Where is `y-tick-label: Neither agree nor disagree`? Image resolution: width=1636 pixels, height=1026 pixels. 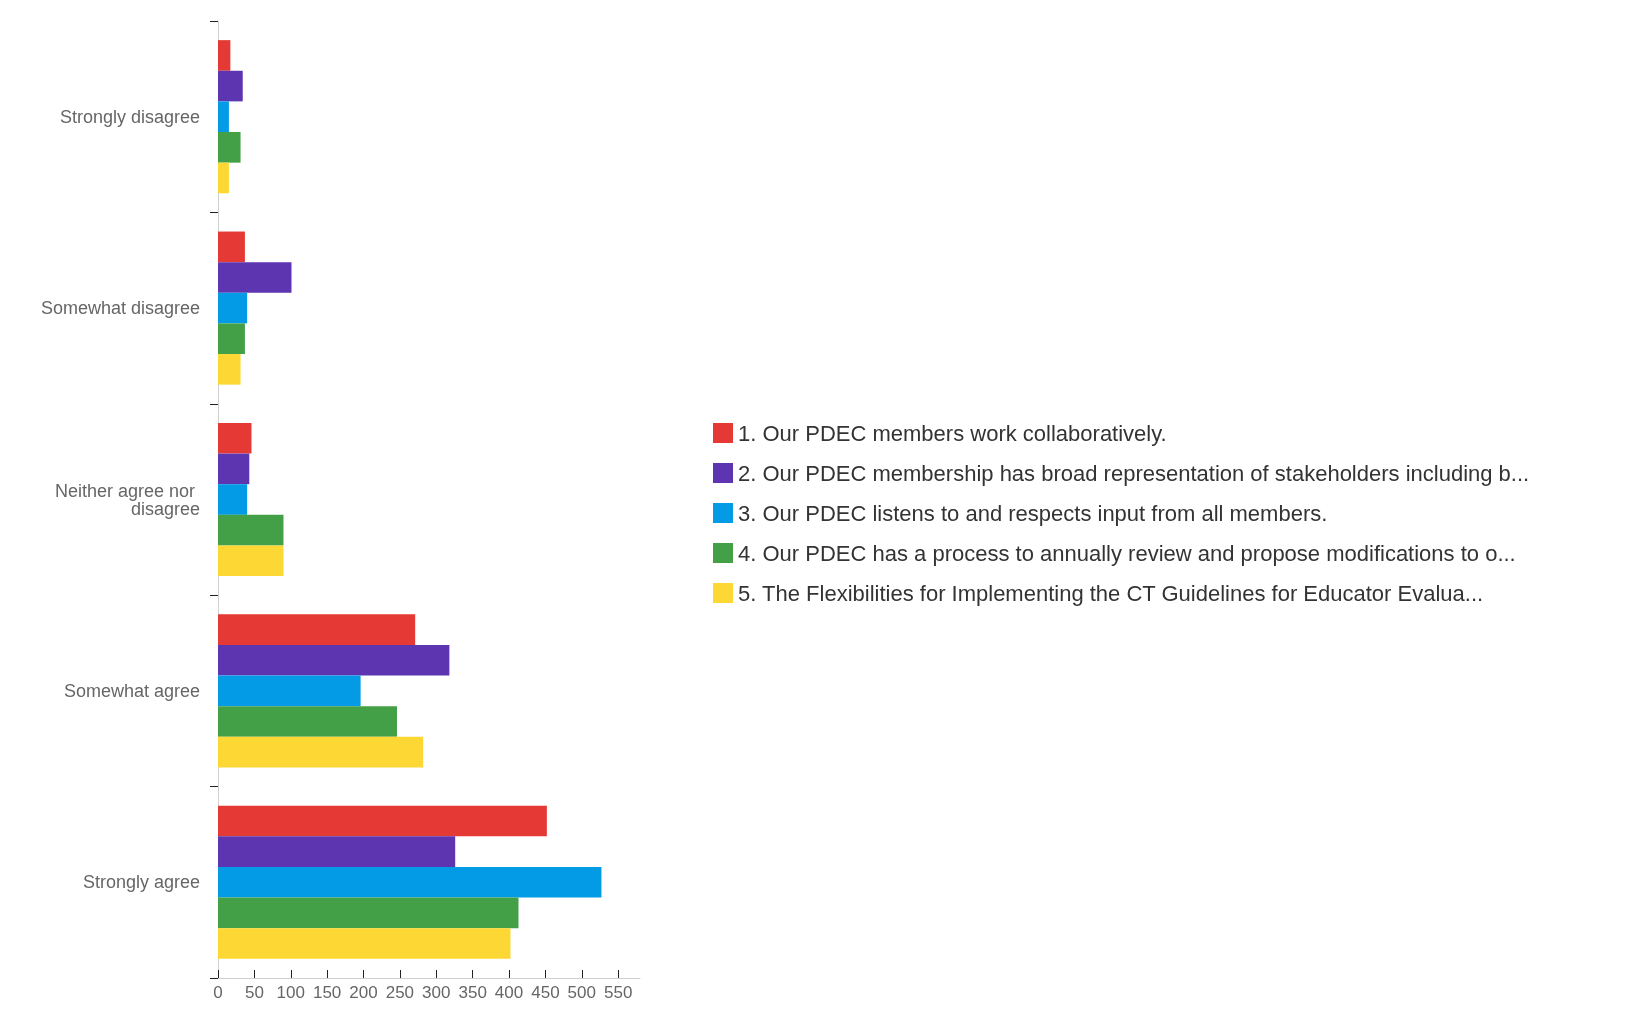
y-tick-label: Neither agree nor disagree is located at coordinates (127, 499).